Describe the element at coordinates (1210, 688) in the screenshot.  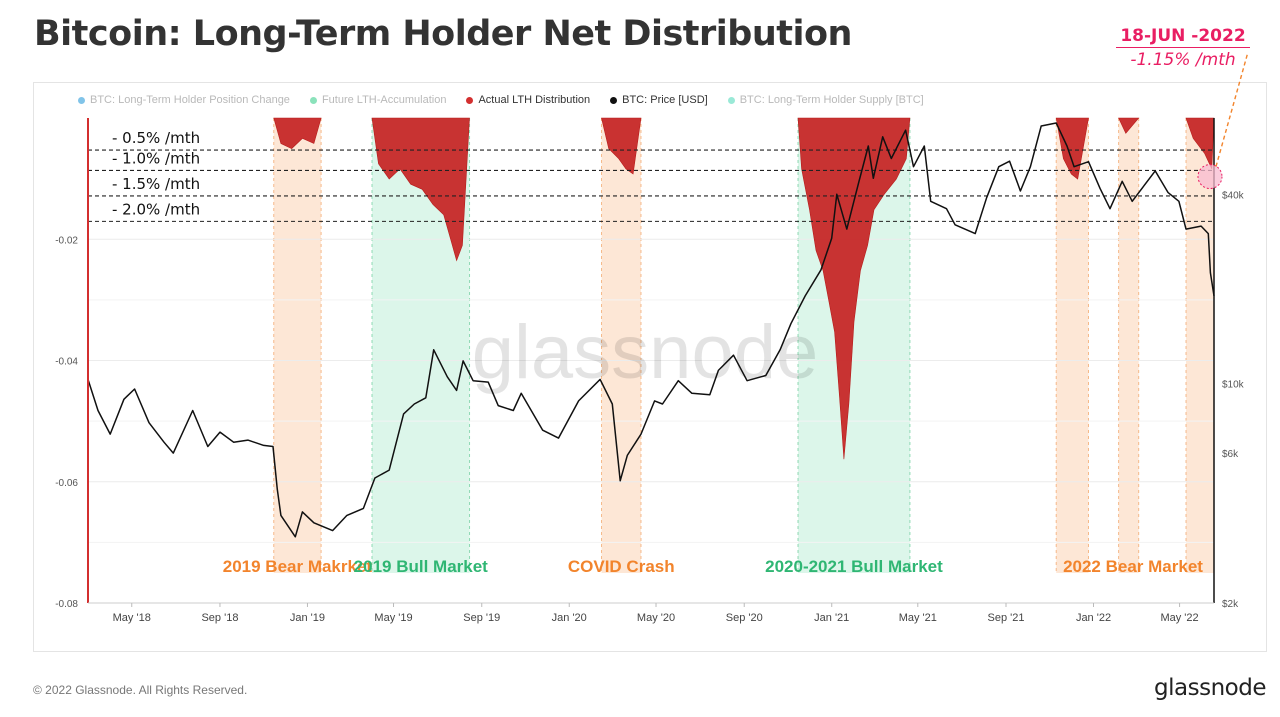
I see `glassnode-logo: glassnode` at that location.